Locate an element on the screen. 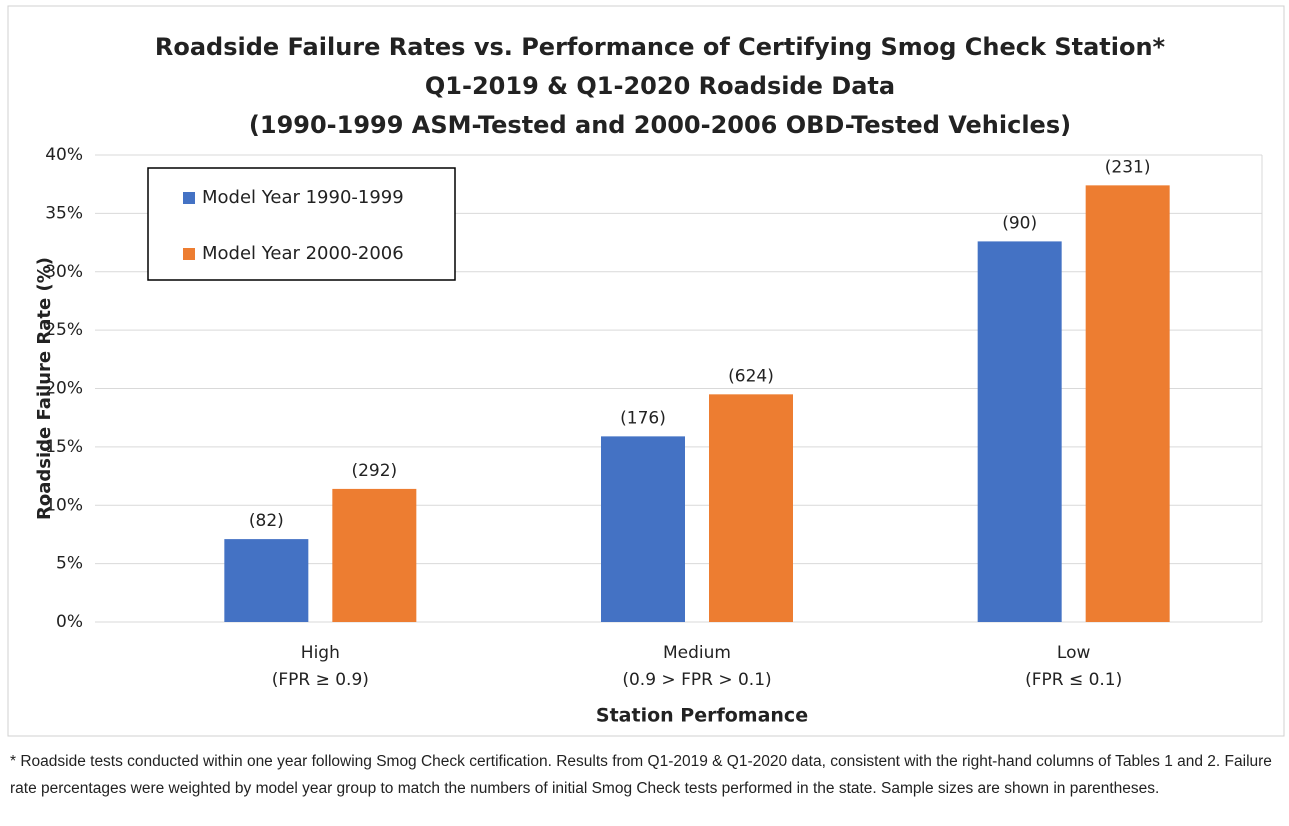 The image size is (1289, 826). legend-label: Model Year 2000-2006 is located at coordinates (303, 253).